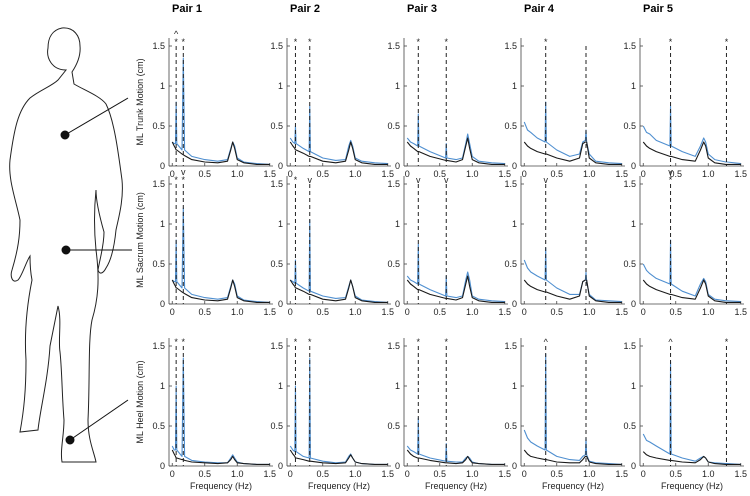 The height and width of the screenshot is (496, 750). I want to click on chart-title: Pair 1, so click(187, 9).